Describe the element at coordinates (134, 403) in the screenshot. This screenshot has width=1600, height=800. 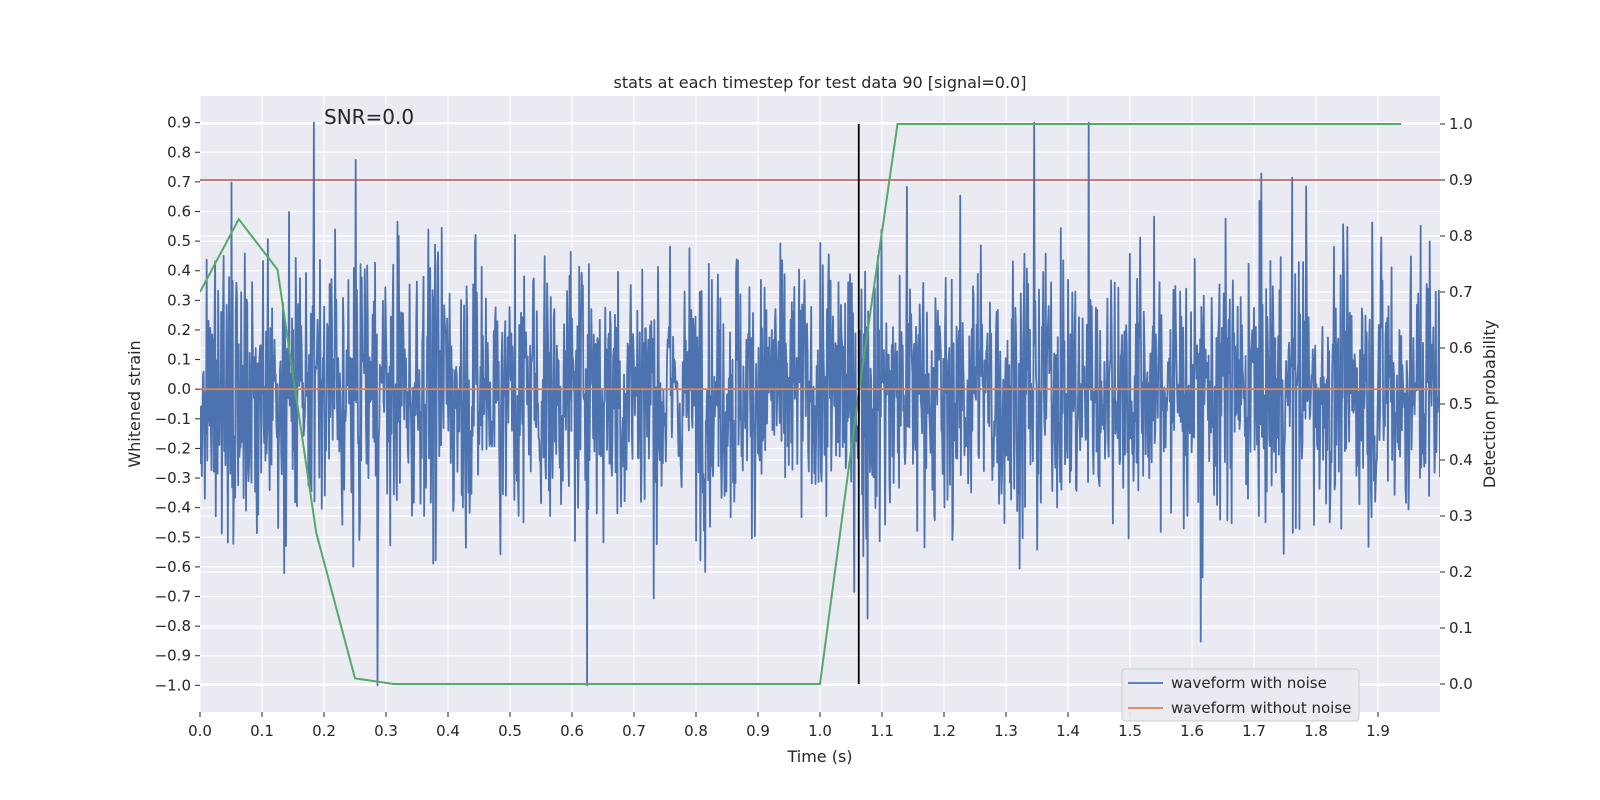
I see `y-axis-left-label: Whitened strain` at that location.